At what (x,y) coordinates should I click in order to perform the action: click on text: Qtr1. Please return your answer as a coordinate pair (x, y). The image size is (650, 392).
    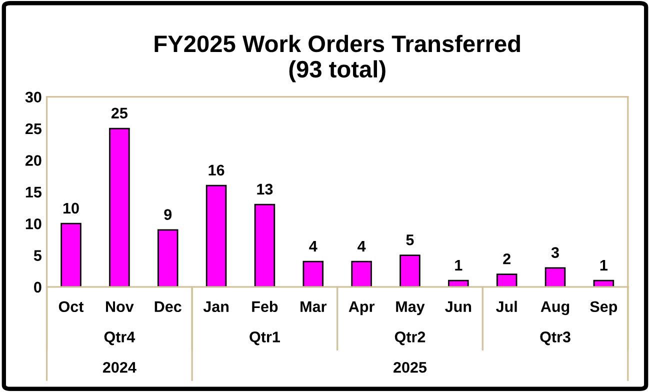
    Looking at the image, I should click on (265, 339).